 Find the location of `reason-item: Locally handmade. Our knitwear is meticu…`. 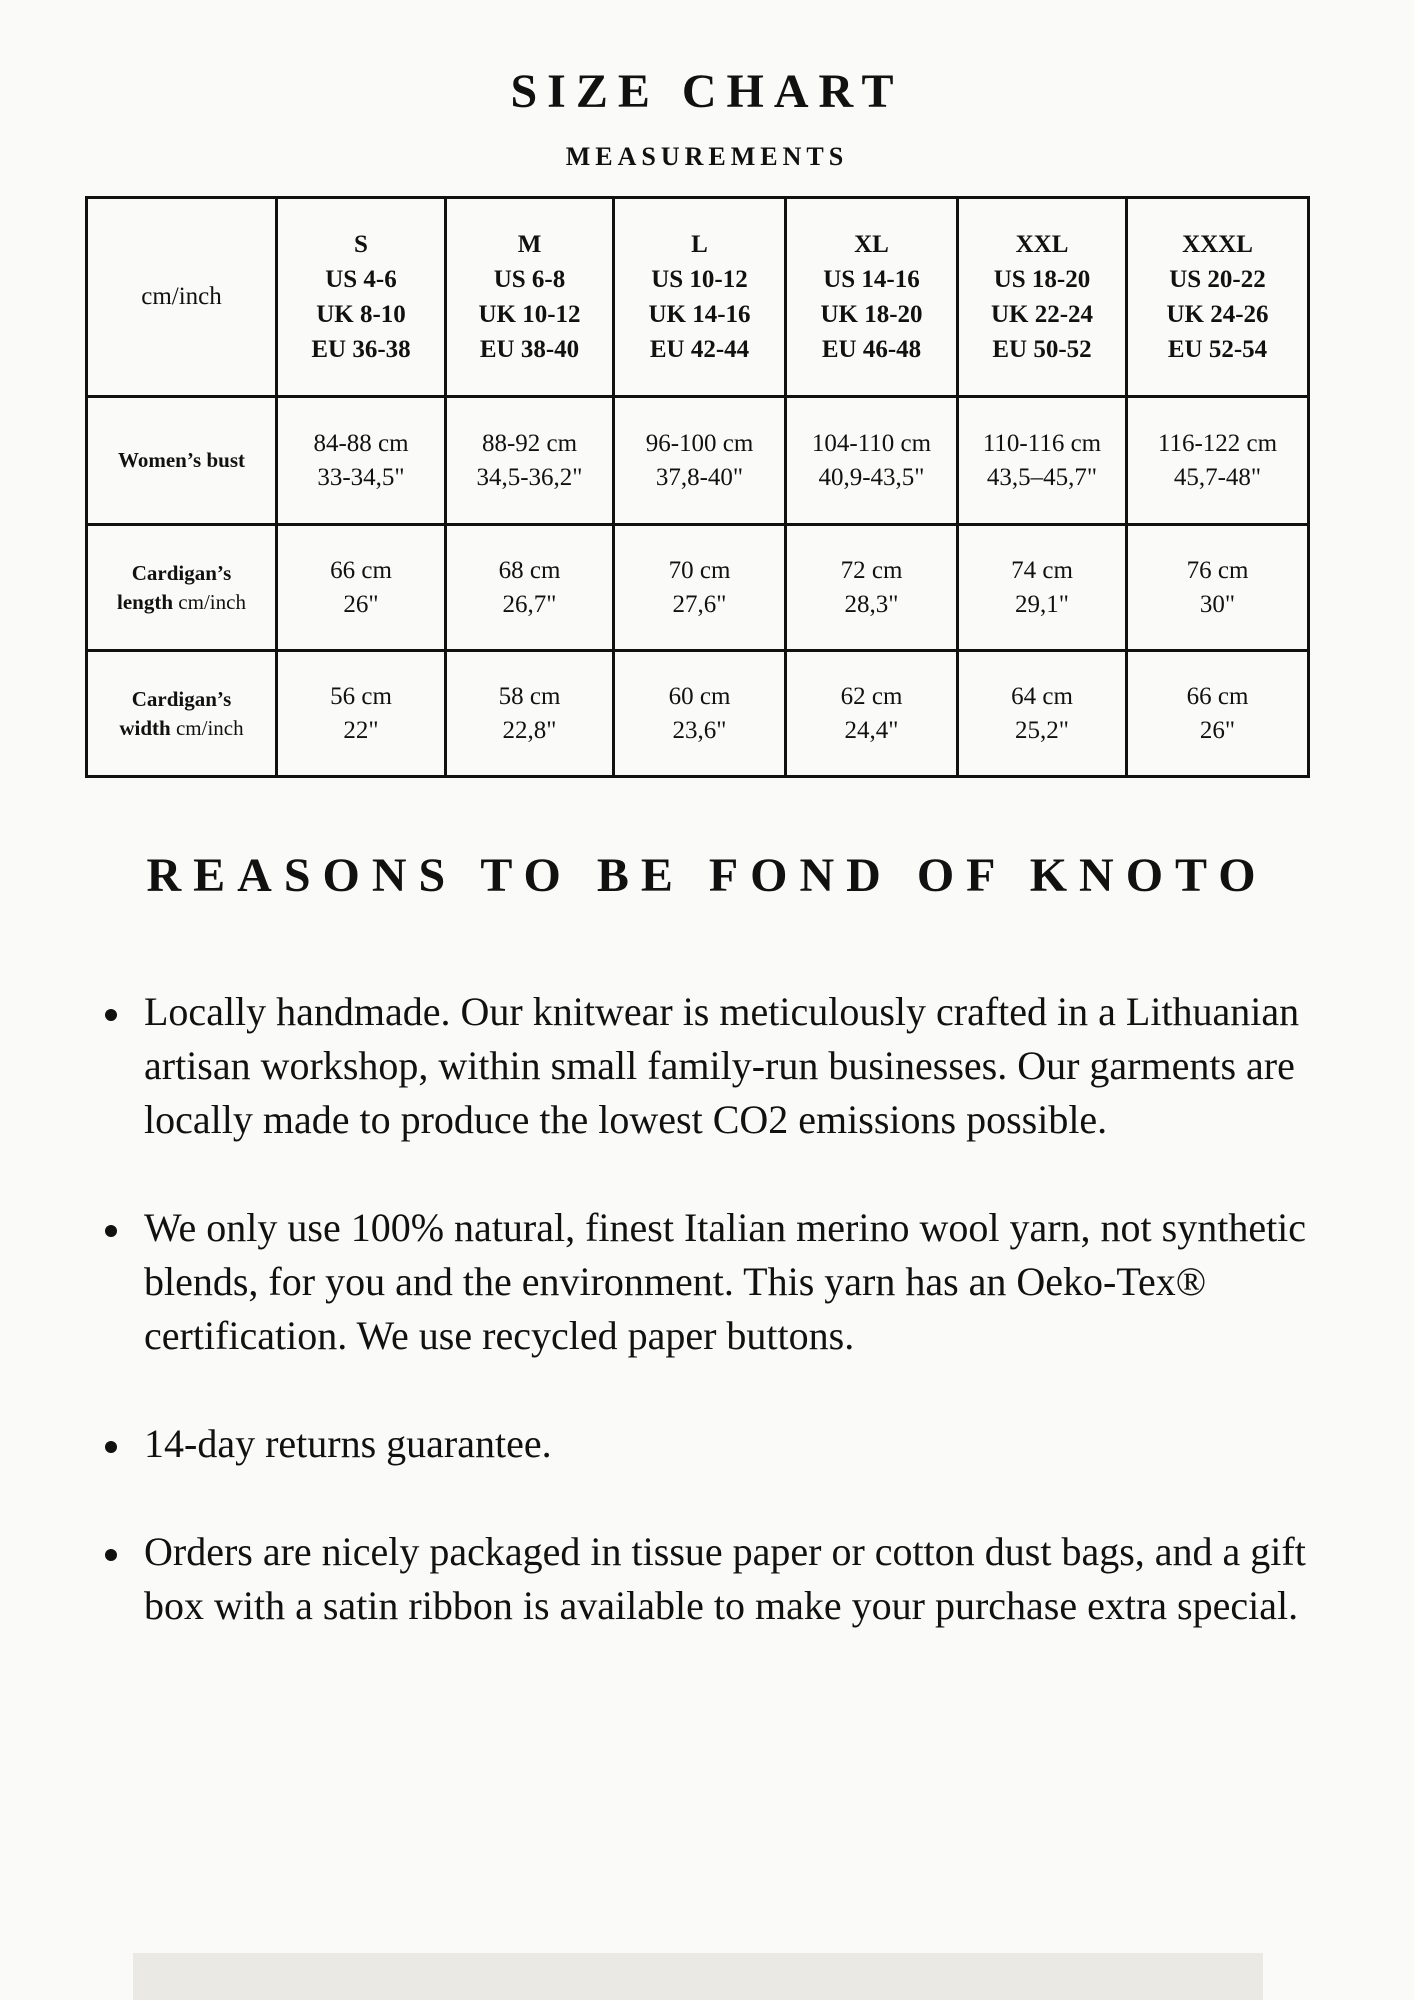

reason-item: Locally handmade. Our knitwear is meticu… is located at coordinates (724, 1066).